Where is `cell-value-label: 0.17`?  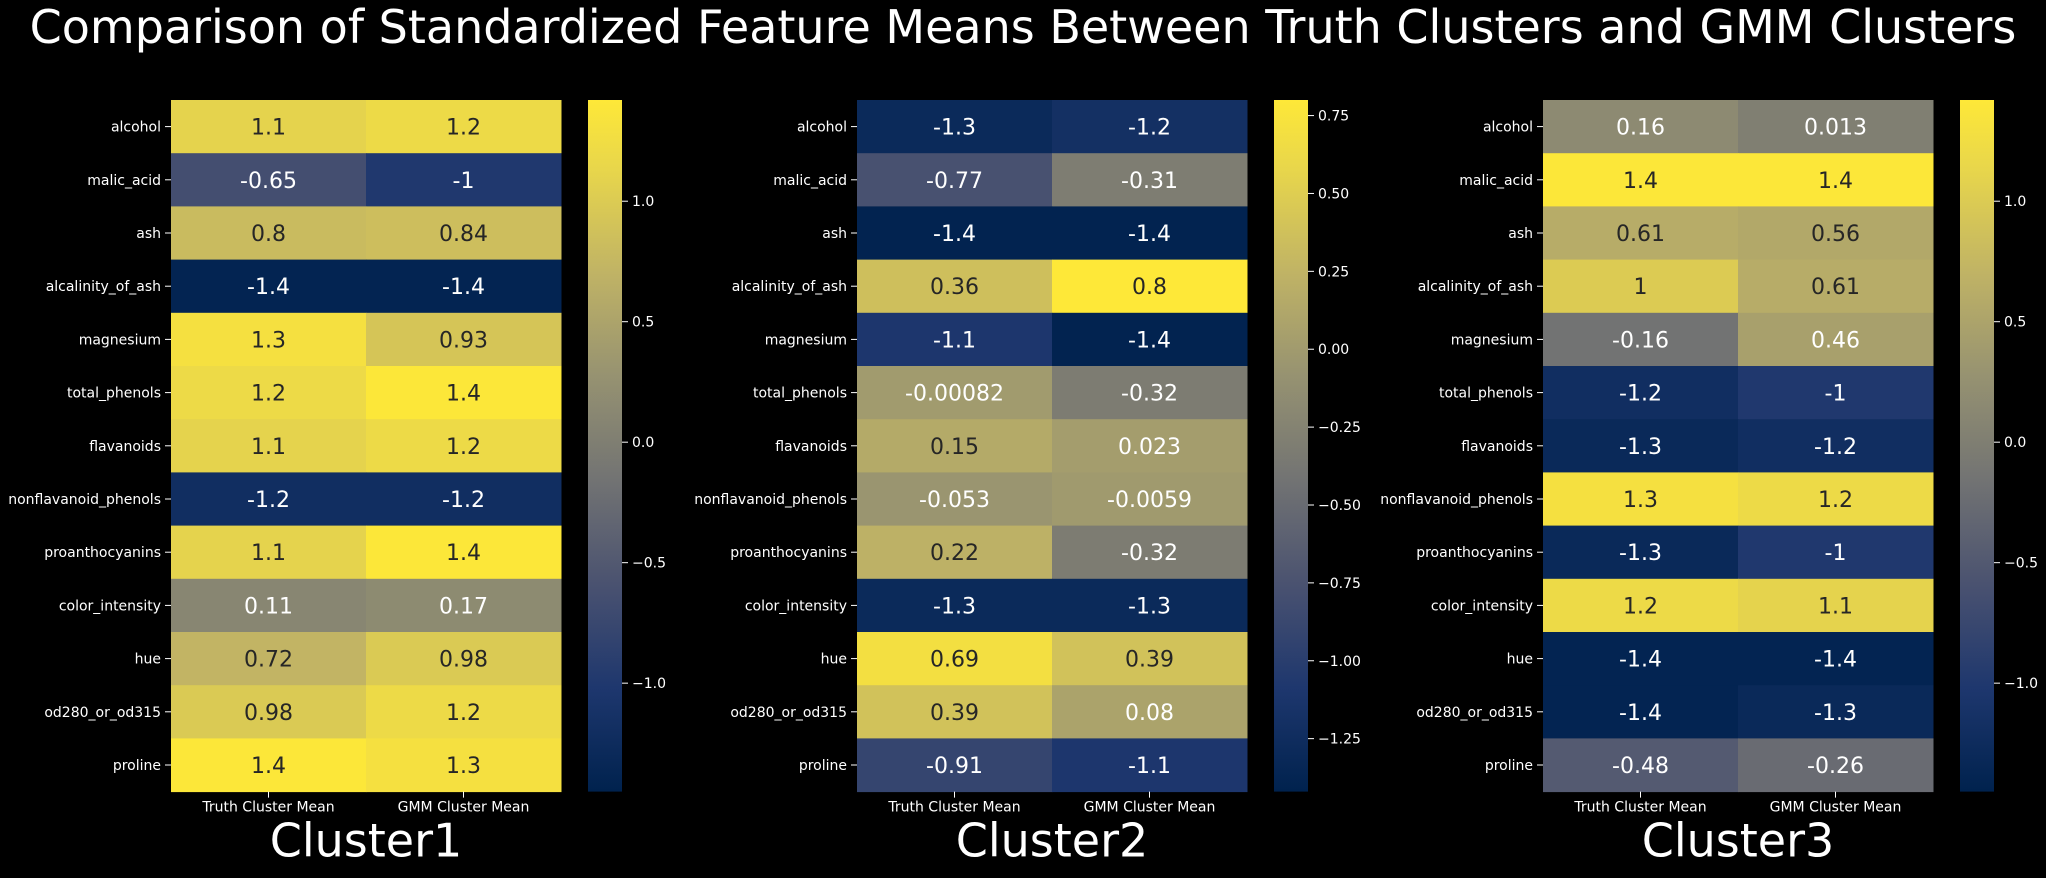 cell-value-label: 0.17 is located at coordinates (463, 606).